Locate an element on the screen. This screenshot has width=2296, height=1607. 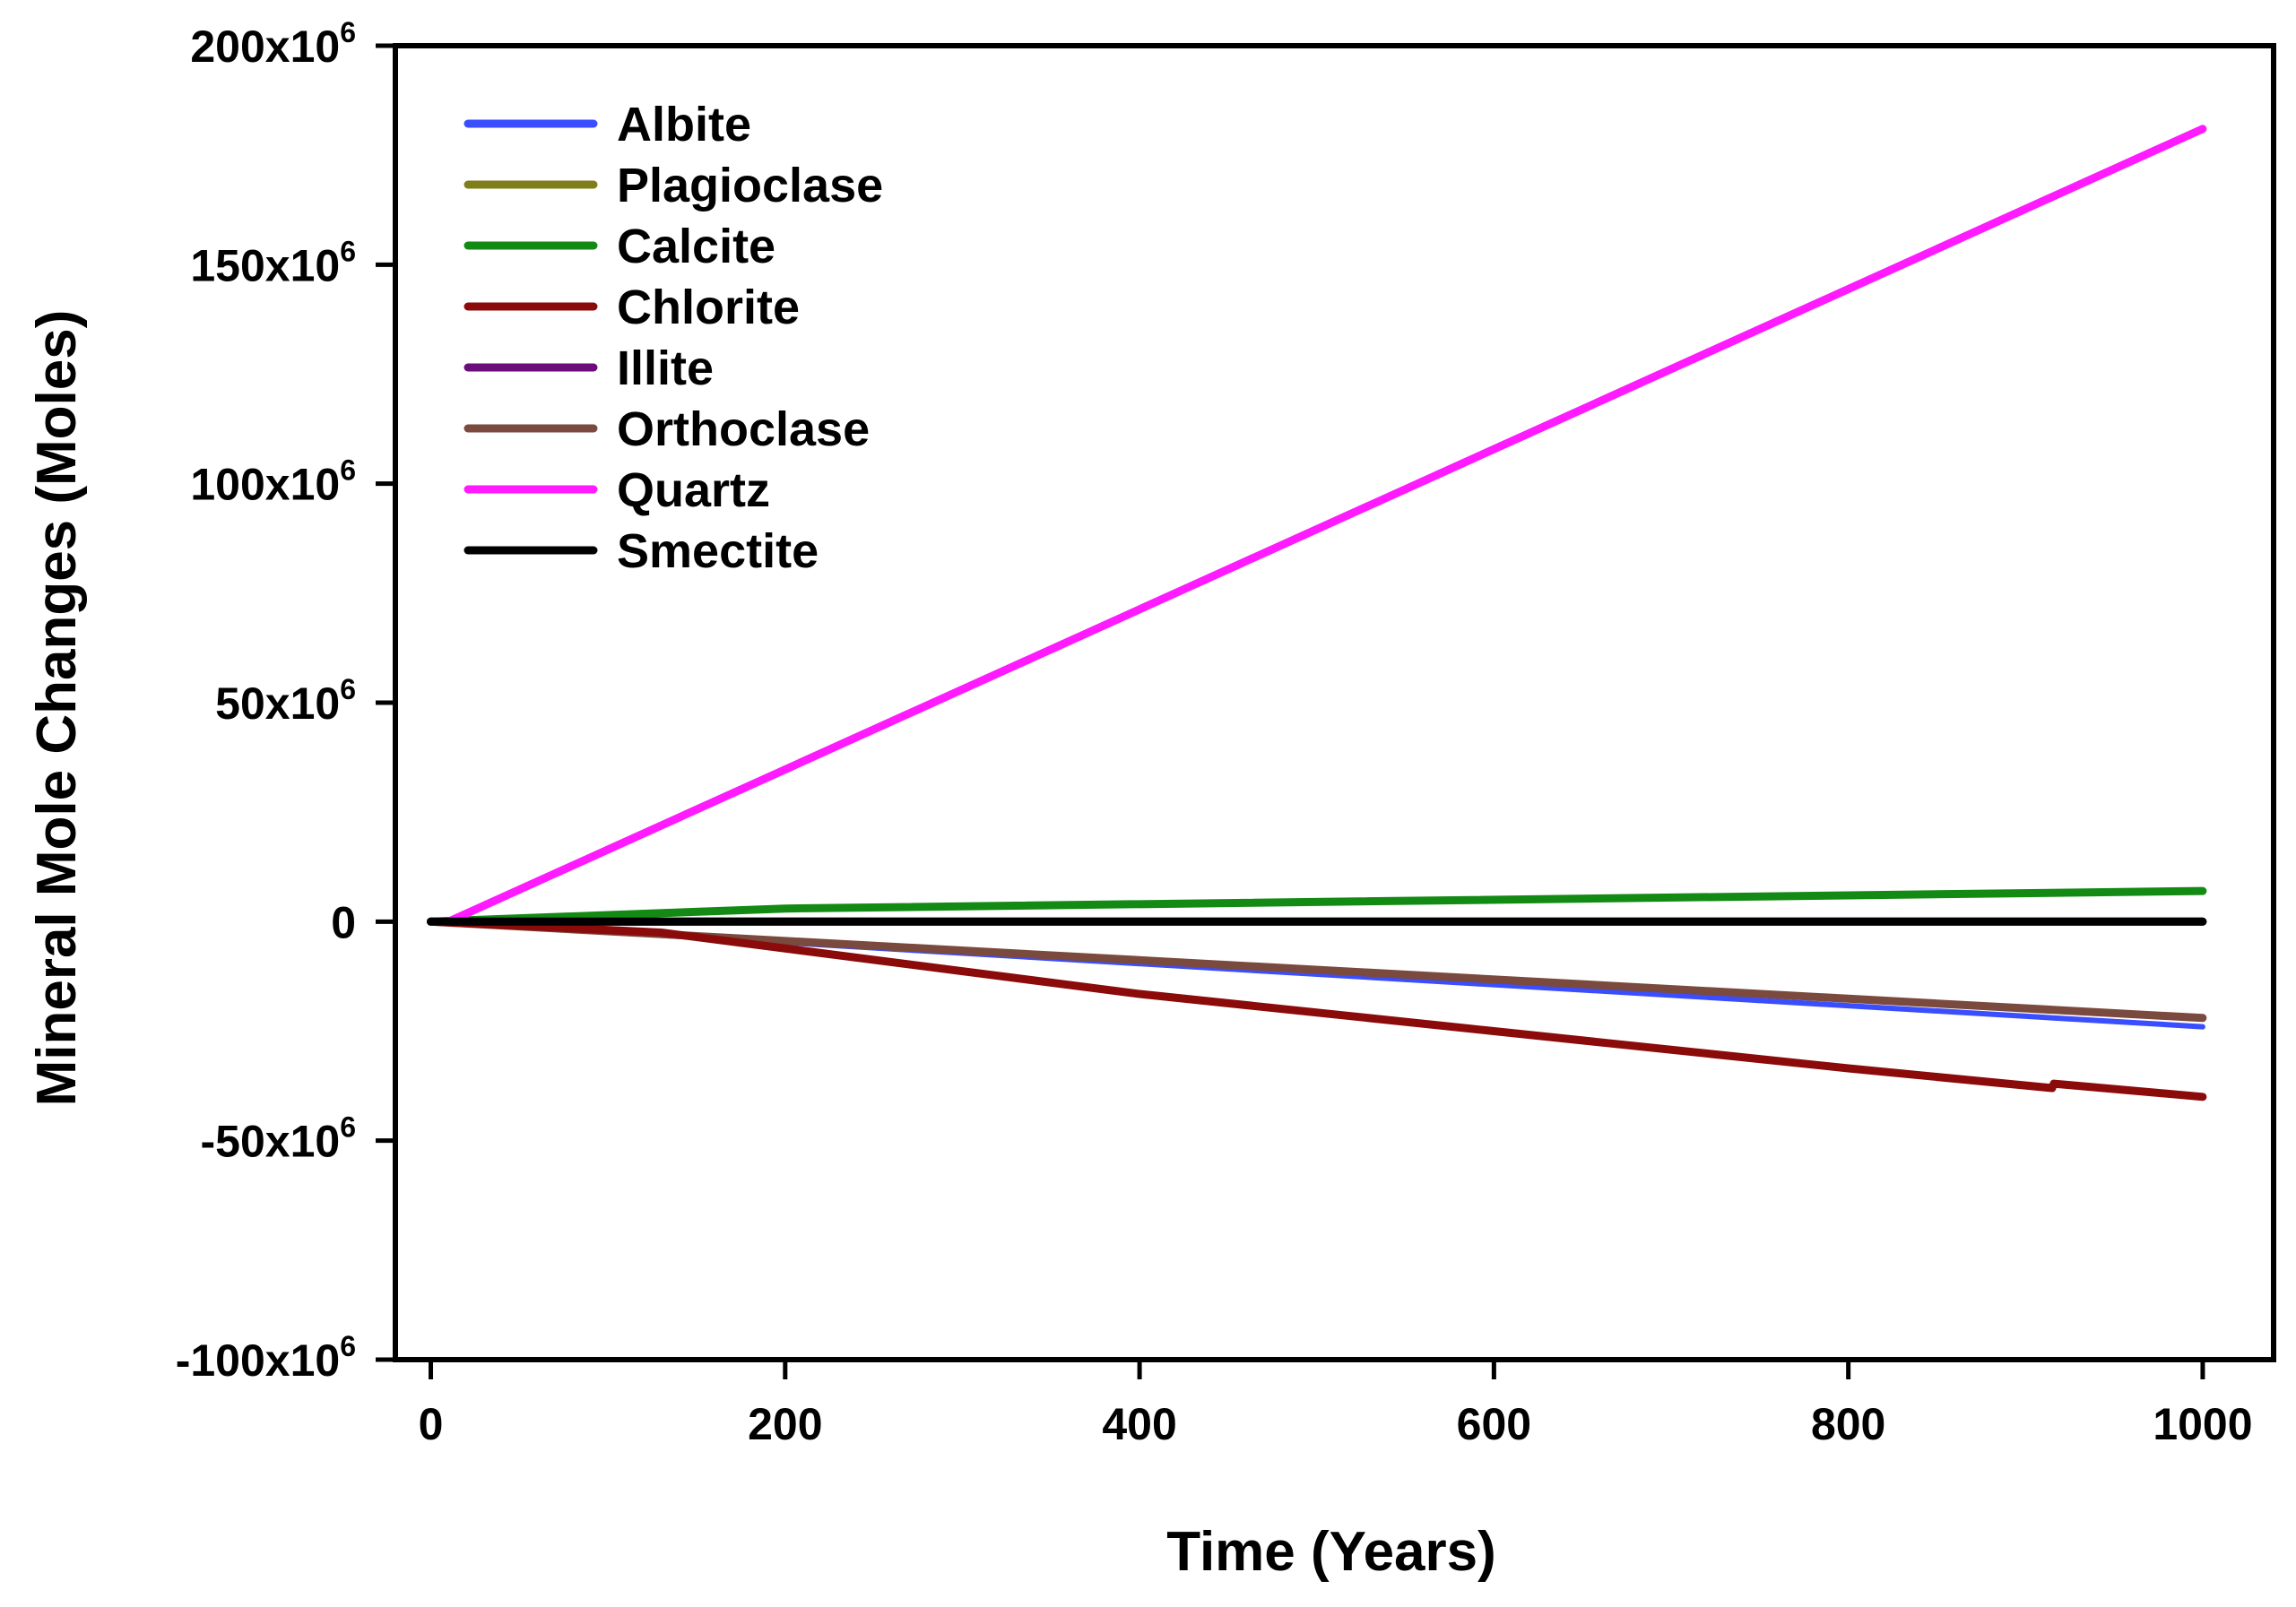
x-tick-label-1: 200 is located at coordinates (785, 1424).